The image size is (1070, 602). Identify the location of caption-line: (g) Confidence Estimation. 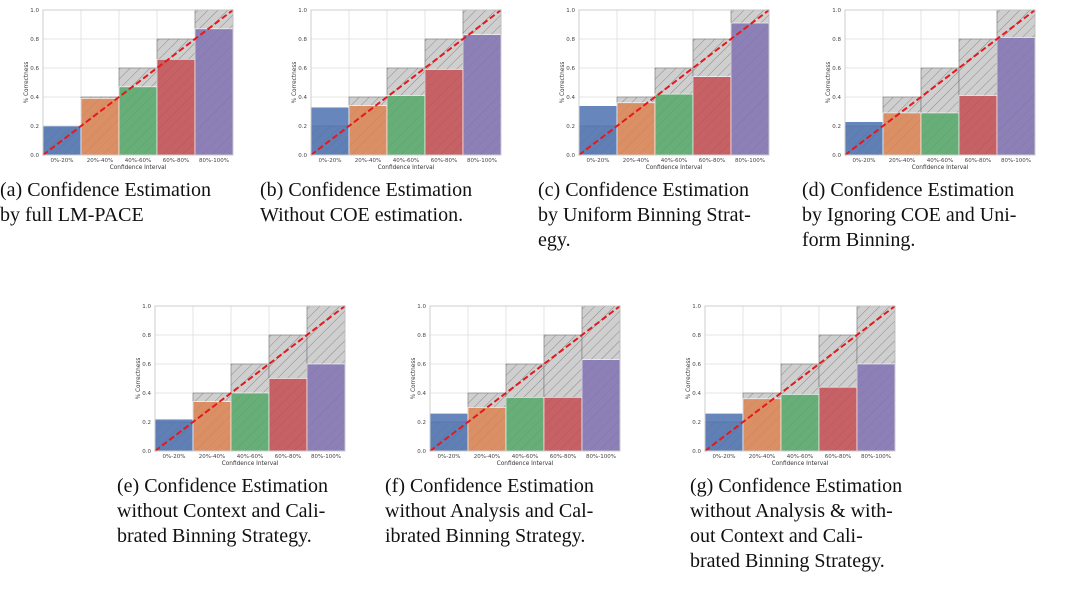
(796, 486).